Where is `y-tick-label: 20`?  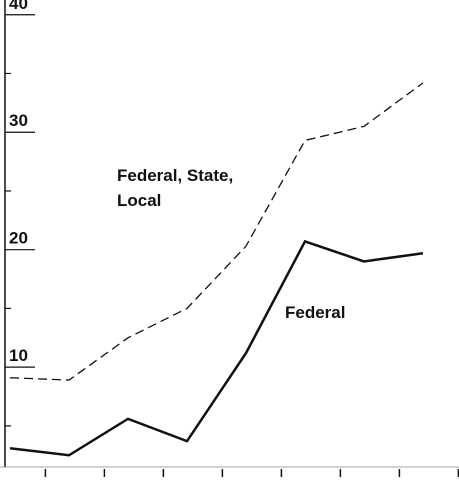 y-tick-label: 20 is located at coordinates (18, 238).